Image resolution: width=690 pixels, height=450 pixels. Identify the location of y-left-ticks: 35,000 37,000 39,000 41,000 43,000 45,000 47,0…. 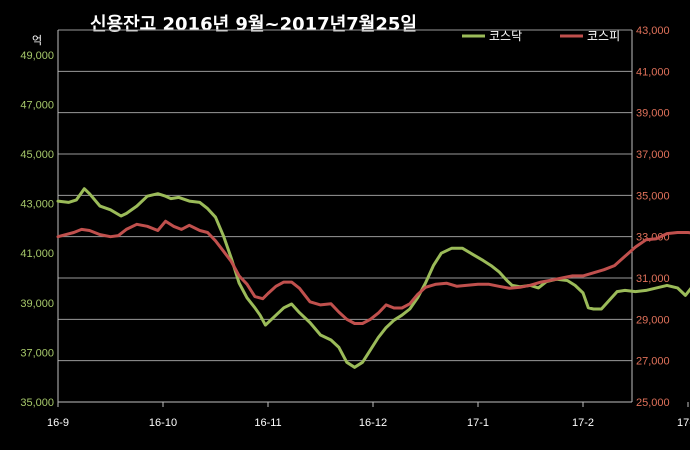
(37, 229).